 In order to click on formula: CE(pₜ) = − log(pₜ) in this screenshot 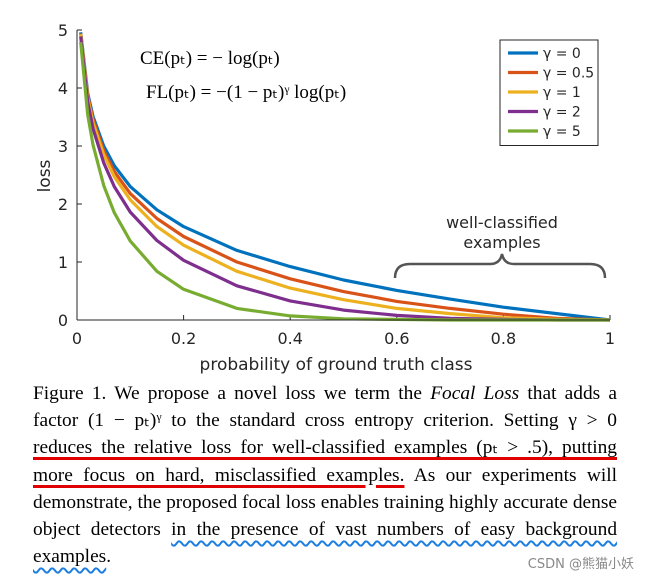, I will do `click(210, 58)`.